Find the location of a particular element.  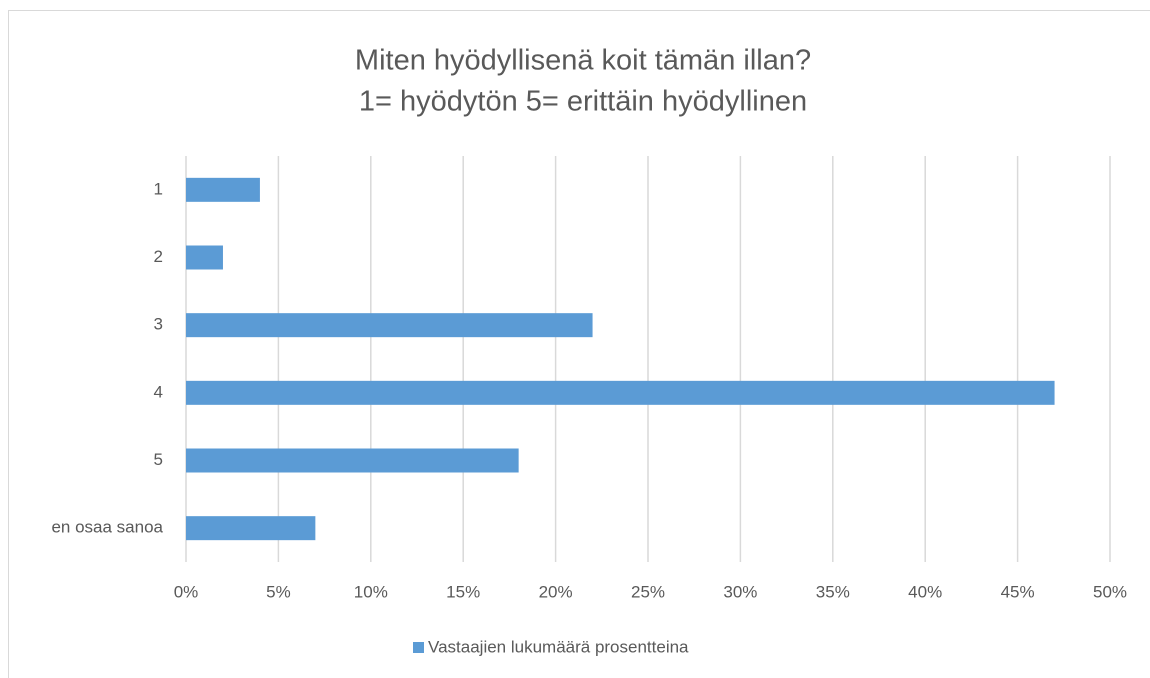

legend-swatch is located at coordinates (418, 647).